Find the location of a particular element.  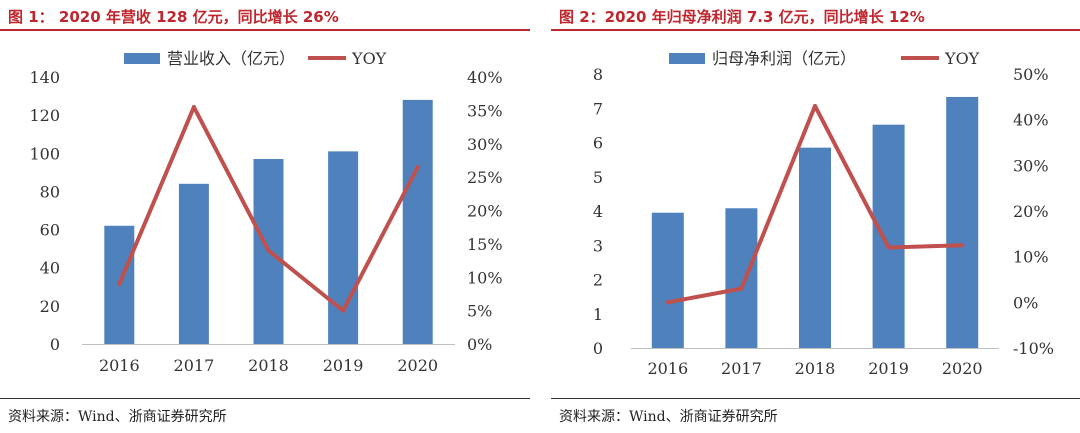

y-axis-tick-label: 6 is located at coordinates (598, 143).